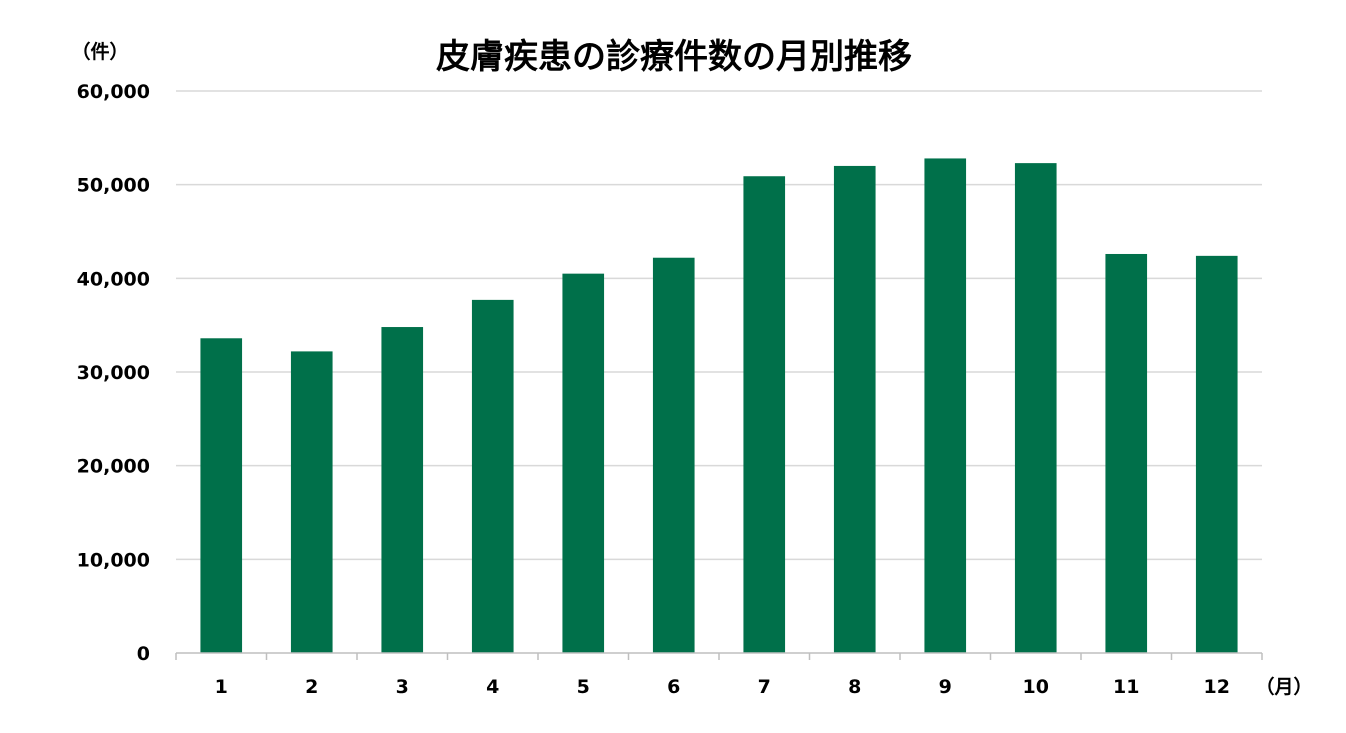  Describe the element at coordinates (402, 687) in the screenshot. I see `x-tick-label: 3` at that location.